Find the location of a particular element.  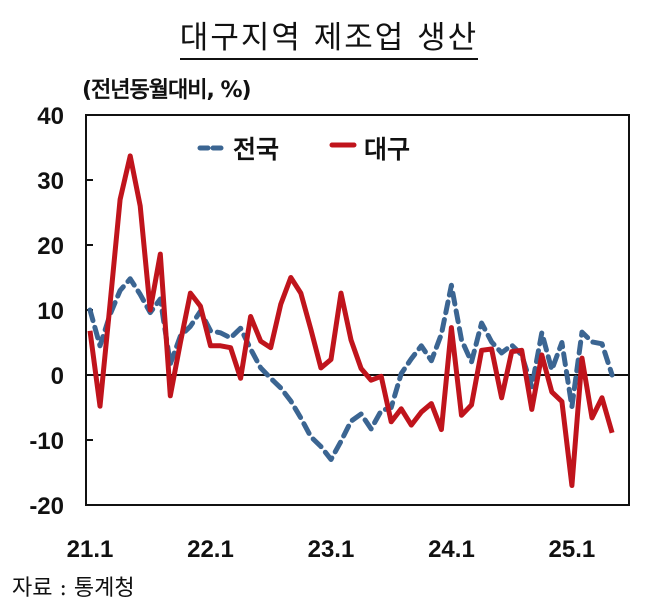

x-tick-label: 21.1 is located at coordinates (90, 549).